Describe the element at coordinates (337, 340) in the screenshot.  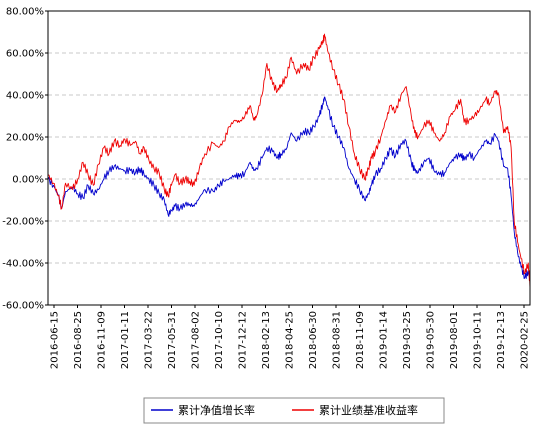
I see `x-tick-label: 2018-08-31` at that location.